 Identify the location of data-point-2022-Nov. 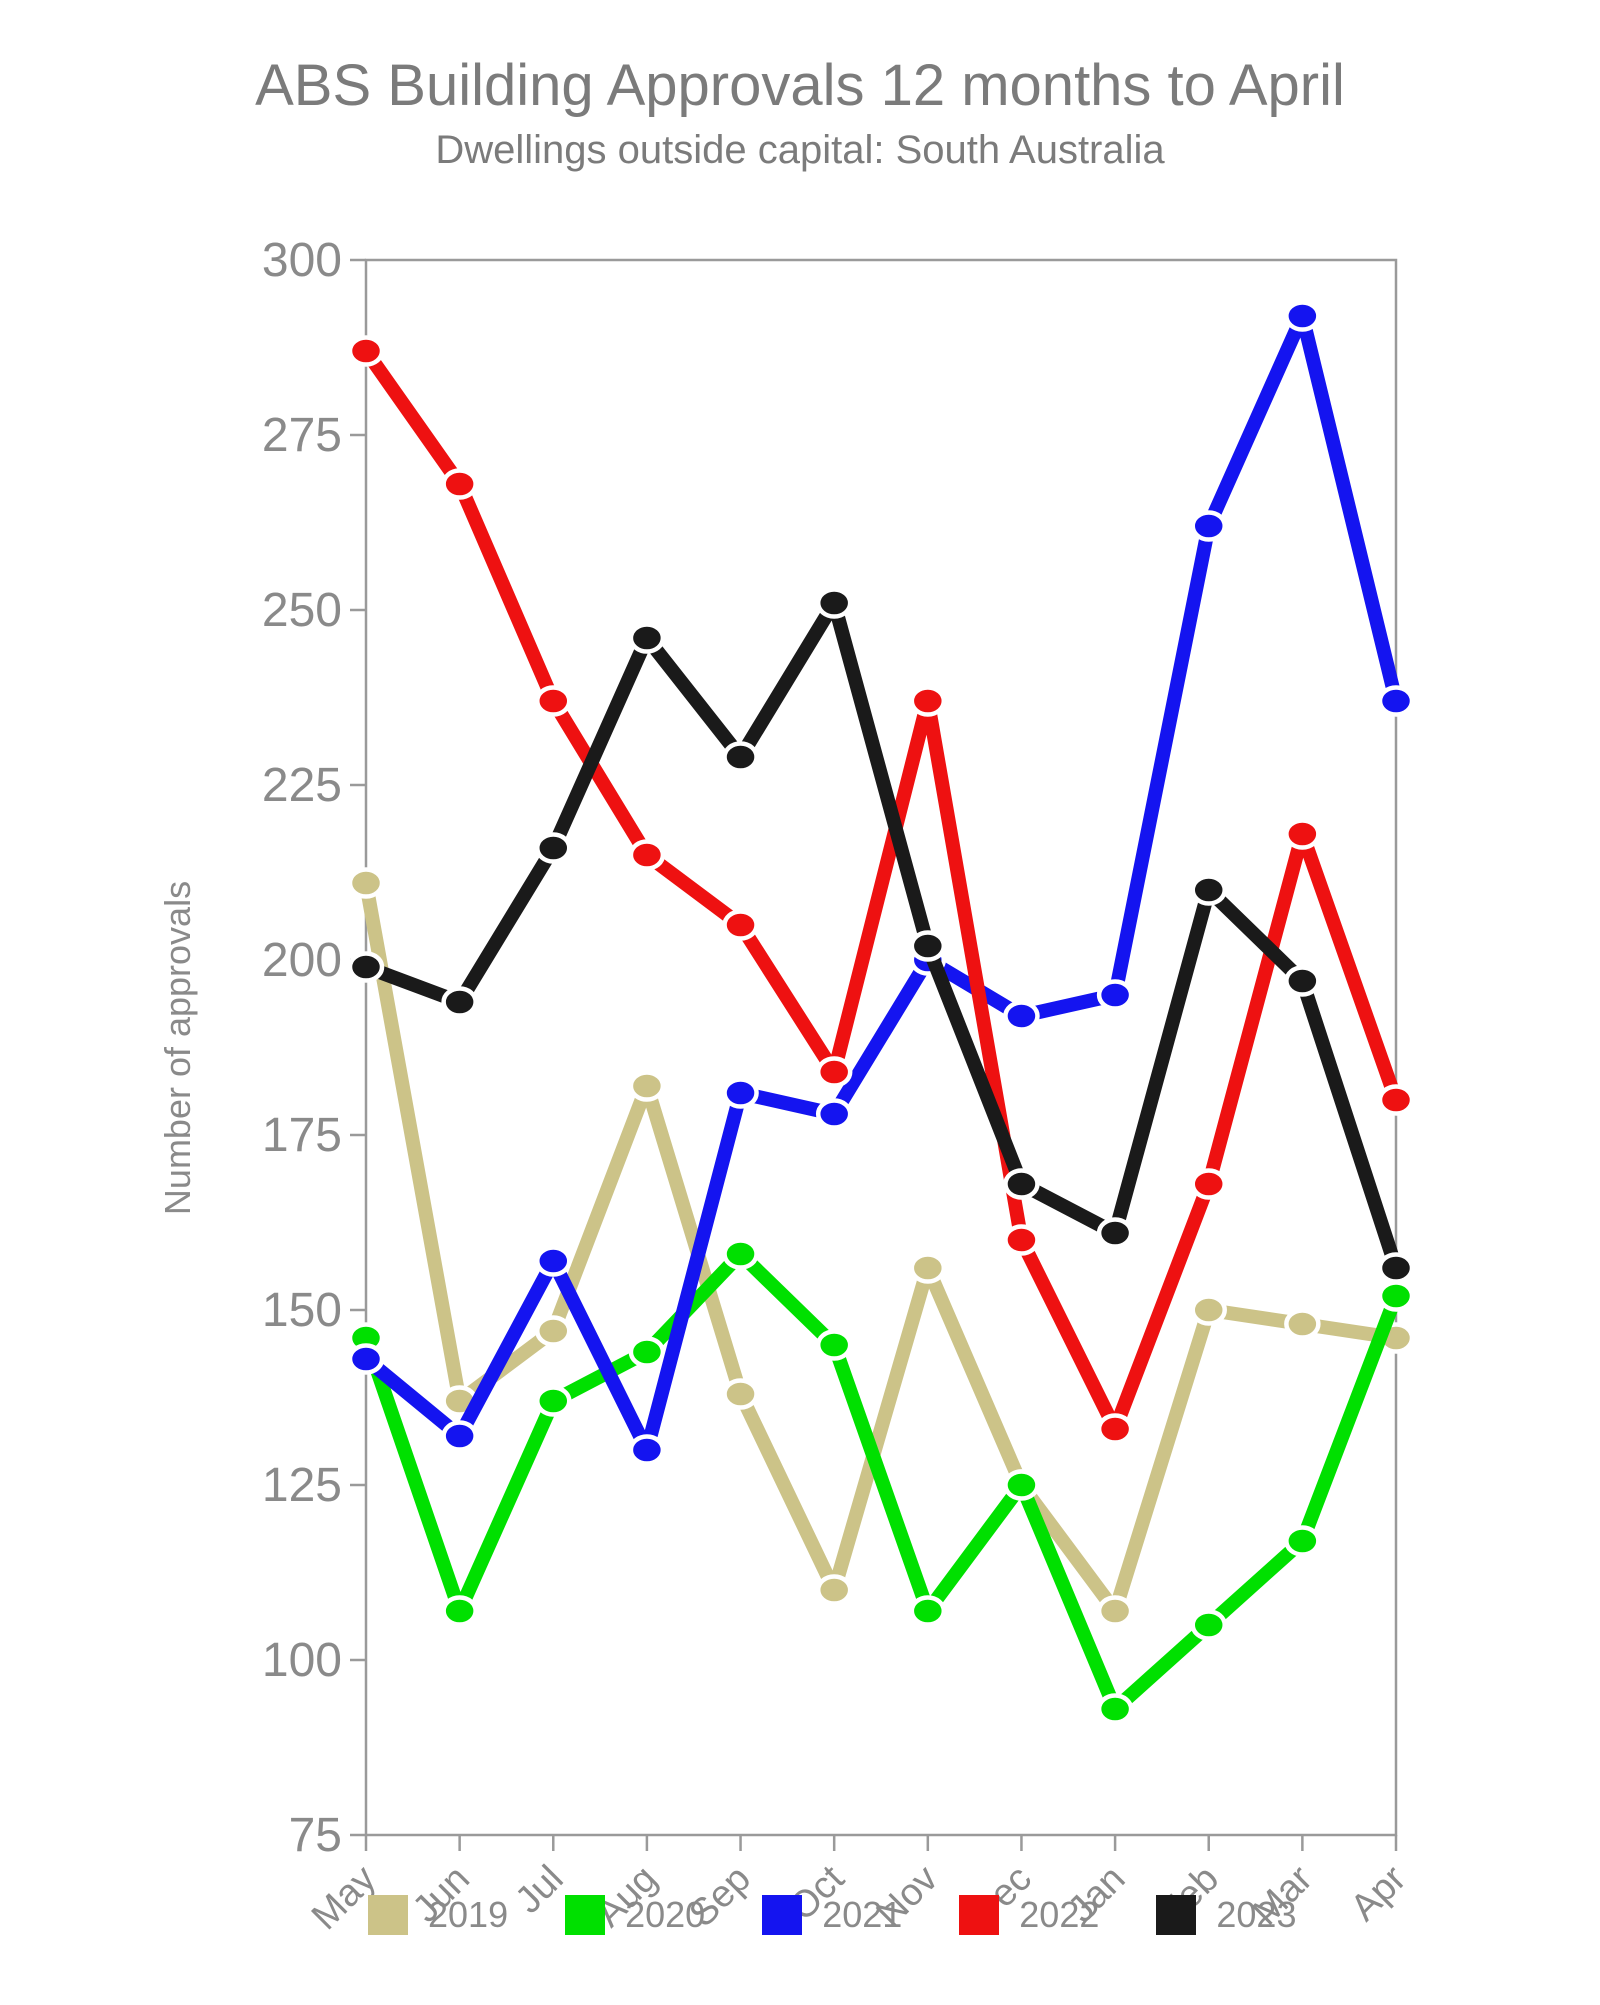
(928, 701).